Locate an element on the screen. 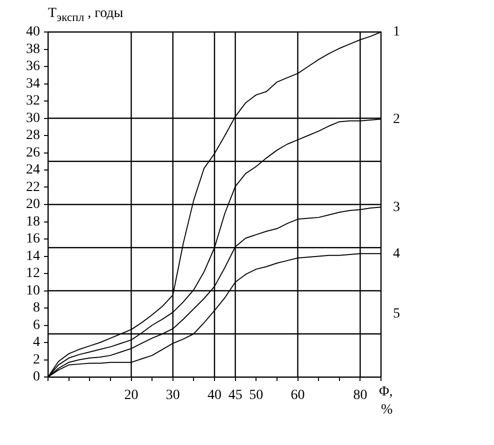 This screenshot has width=494, height=445. x-tick-label: 80 is located at coordinates (360, 396).